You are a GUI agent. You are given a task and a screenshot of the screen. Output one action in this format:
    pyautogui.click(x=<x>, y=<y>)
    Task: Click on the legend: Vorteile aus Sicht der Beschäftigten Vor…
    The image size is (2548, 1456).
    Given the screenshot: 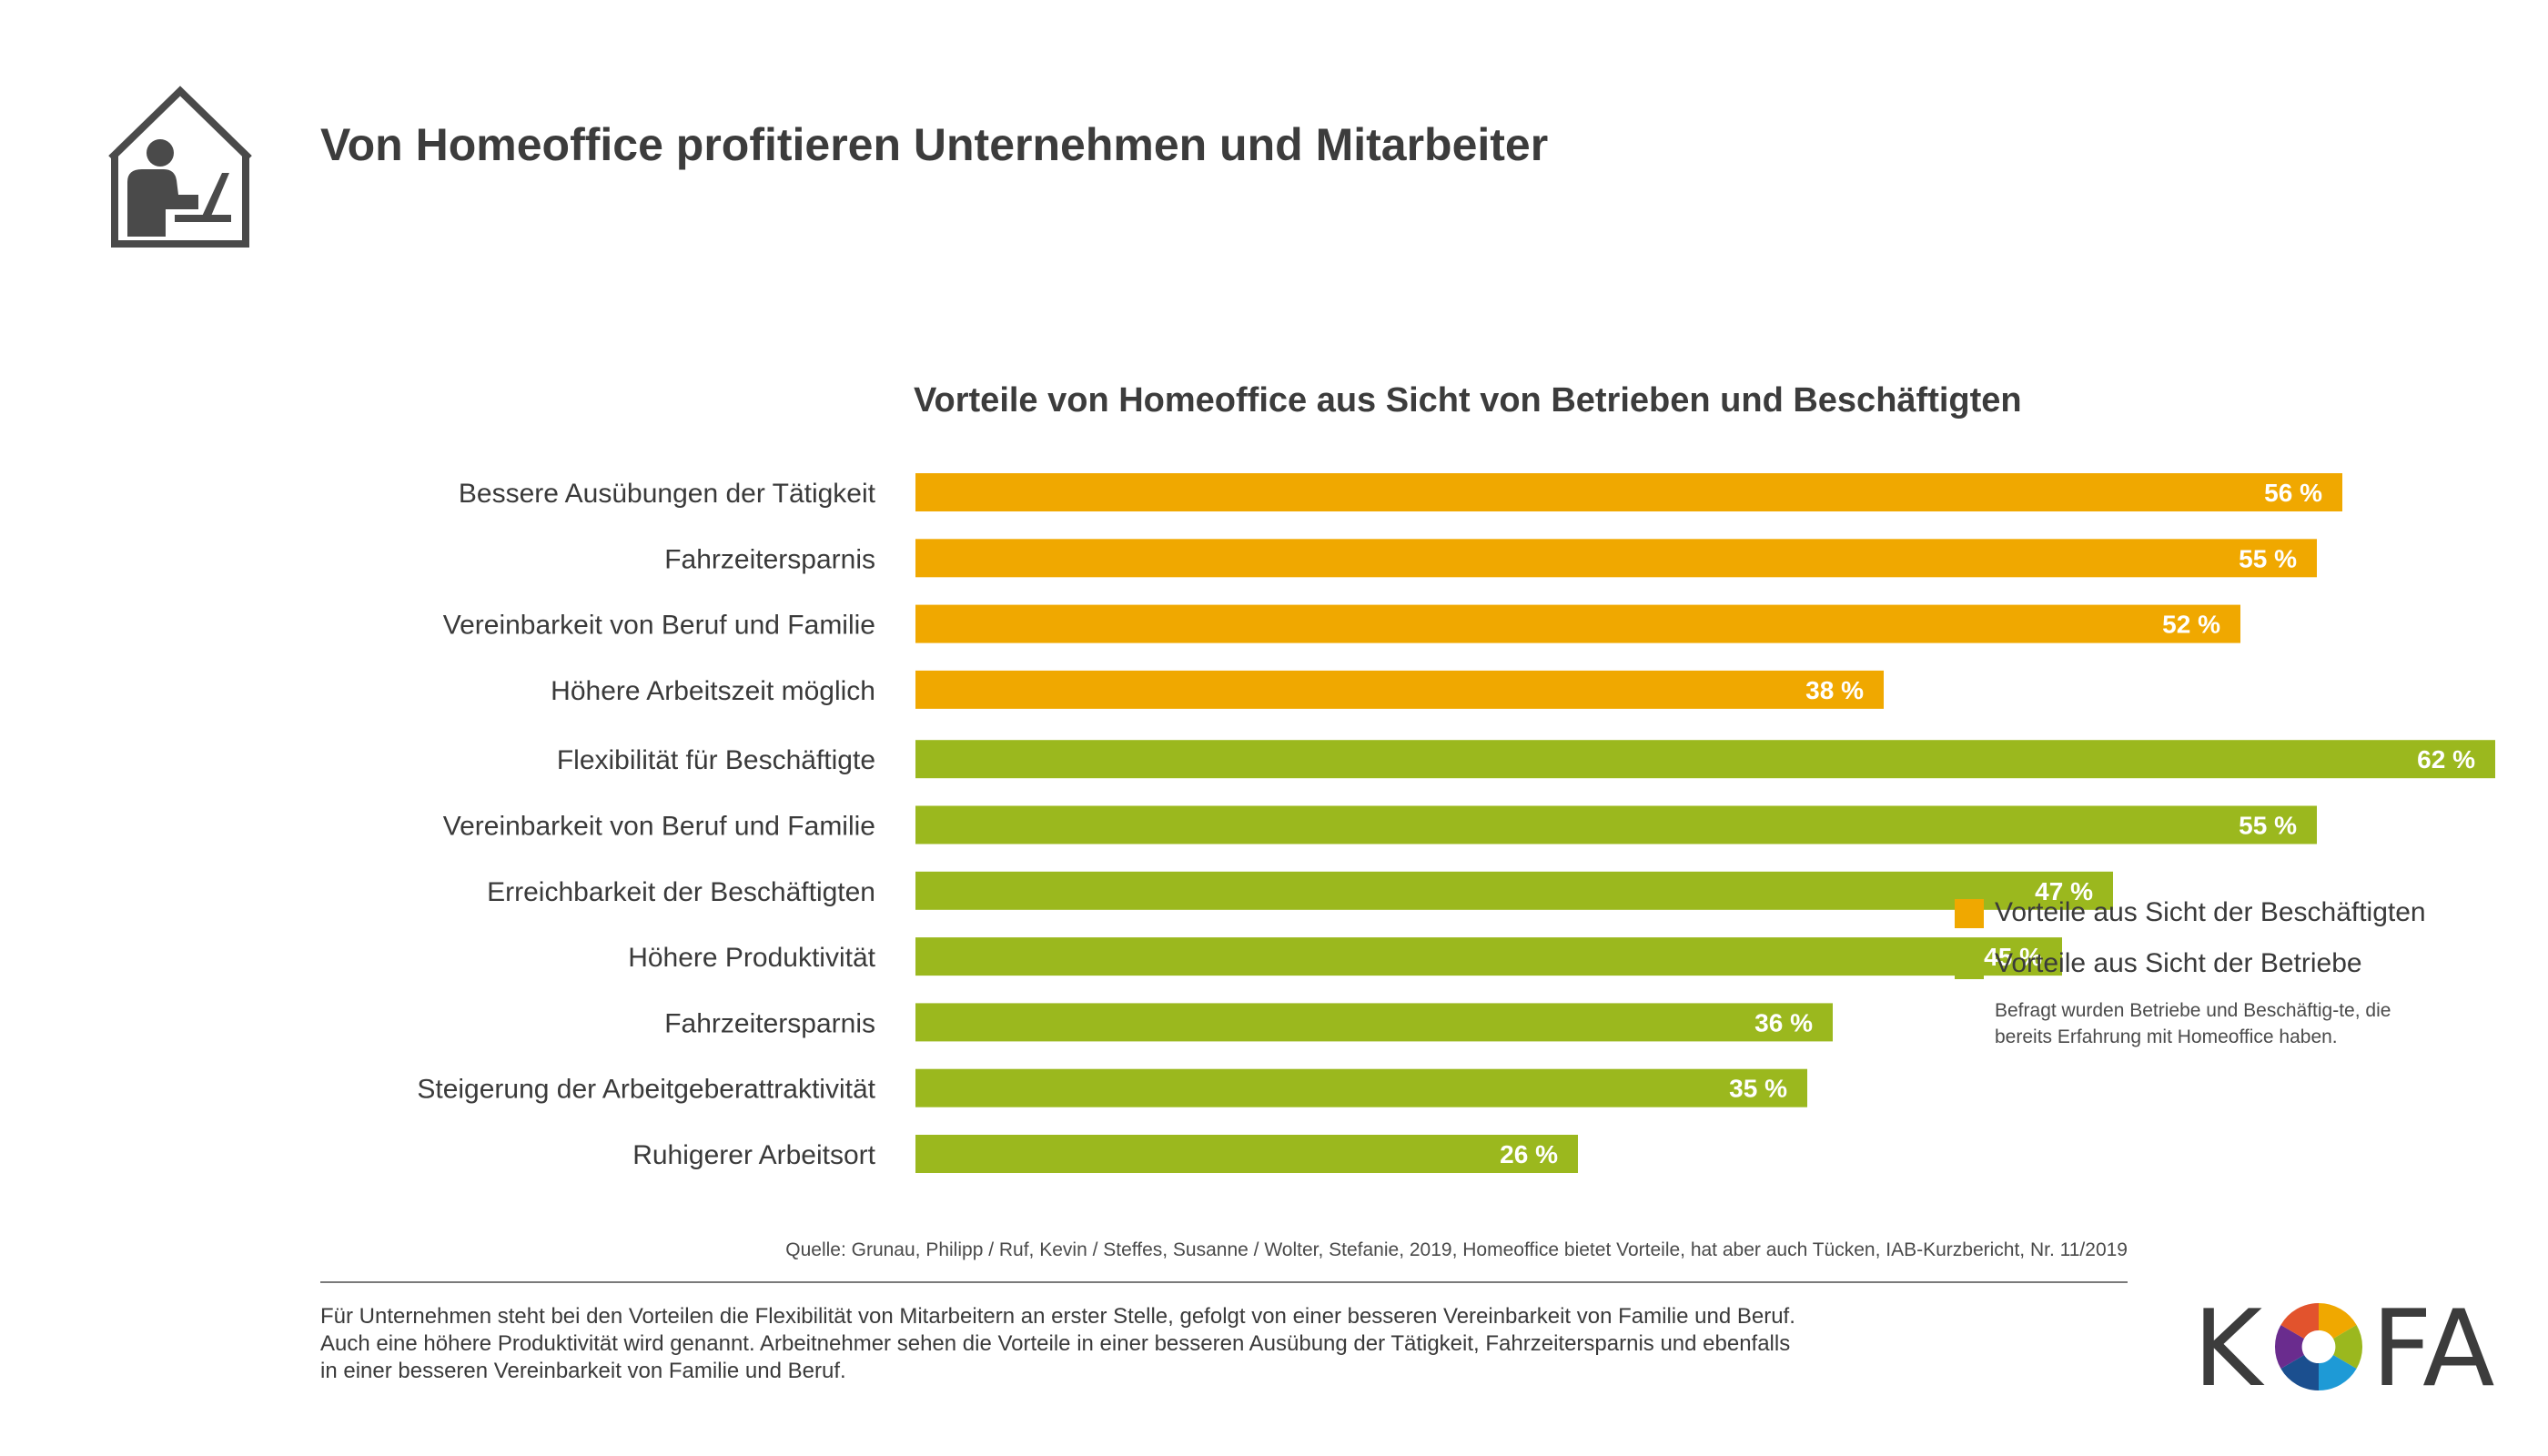 What is the action you would take?
    pyautogui.click(x=2209, y=973)
    